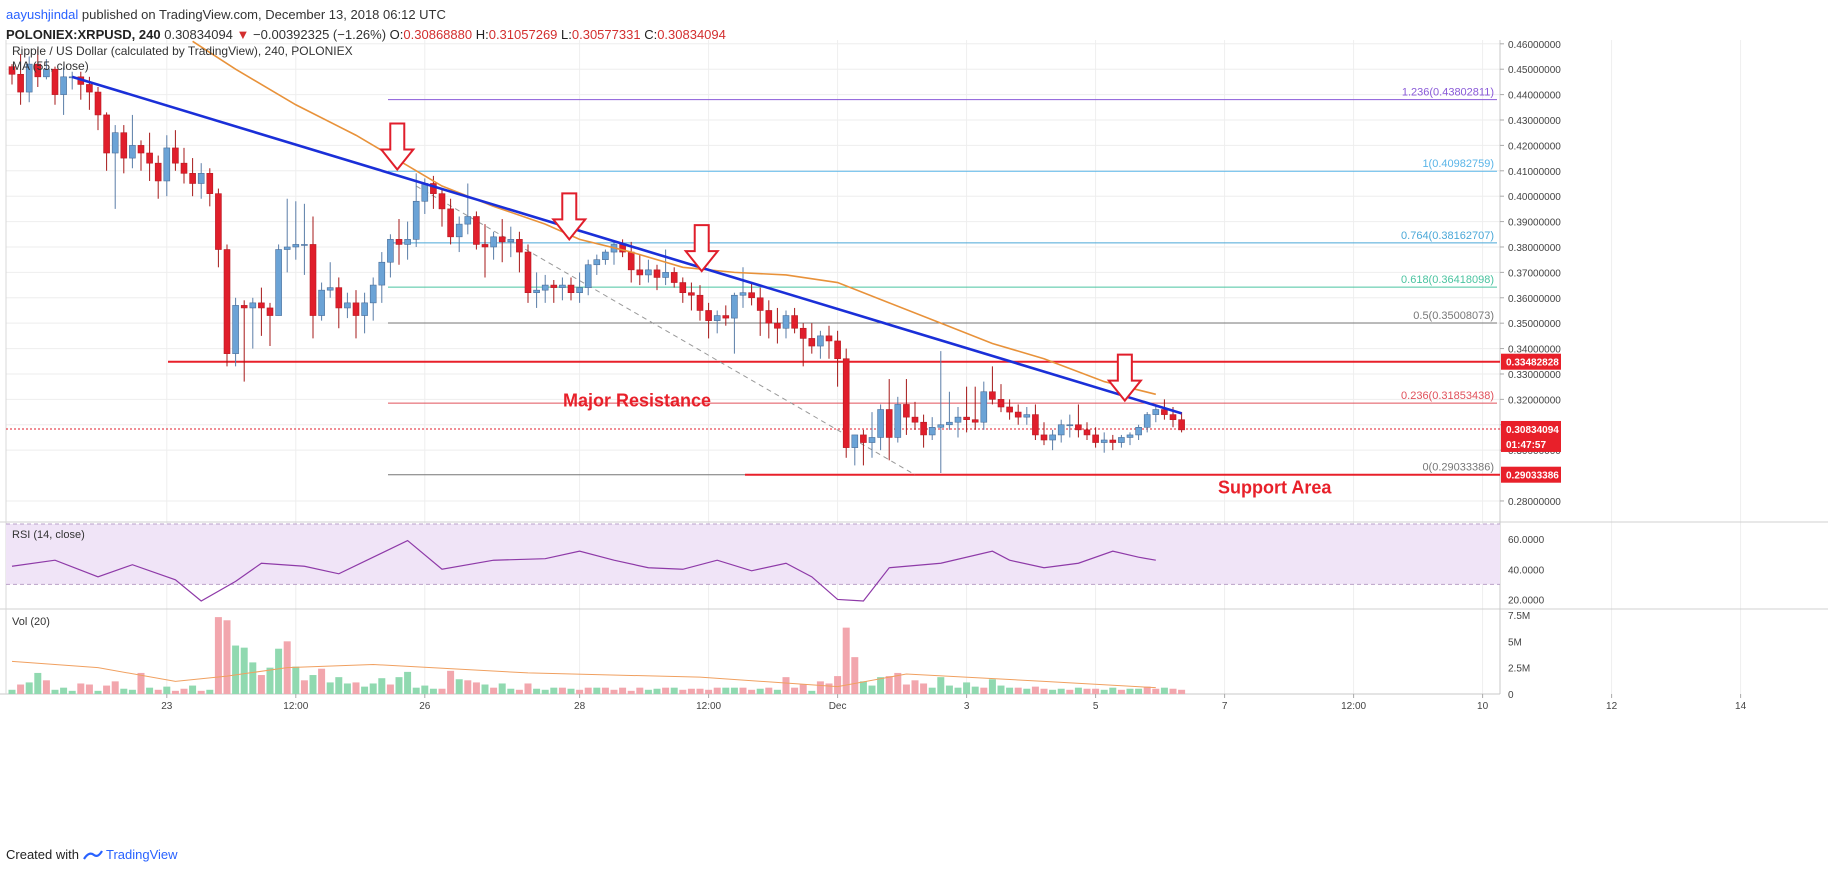  Describe the element at coordinates (1534, 299) in the screenshot. I see `price-tick-label: 0.36000000` at that location.